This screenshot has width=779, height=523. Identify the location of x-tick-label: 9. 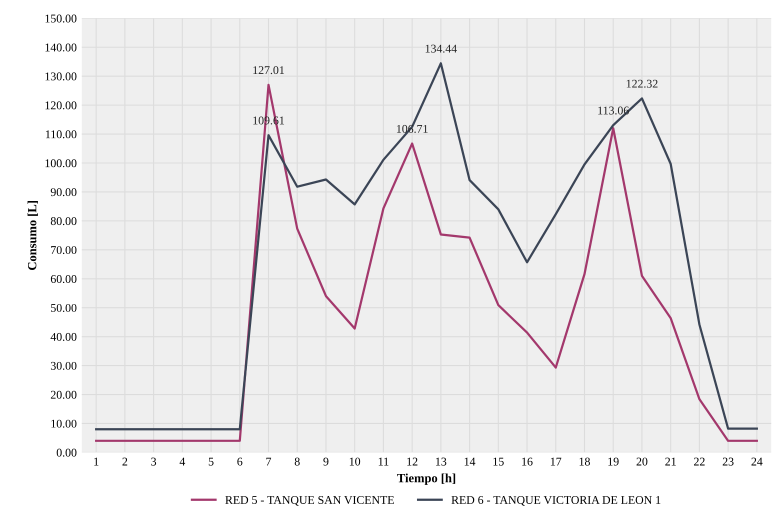
(325, 462).